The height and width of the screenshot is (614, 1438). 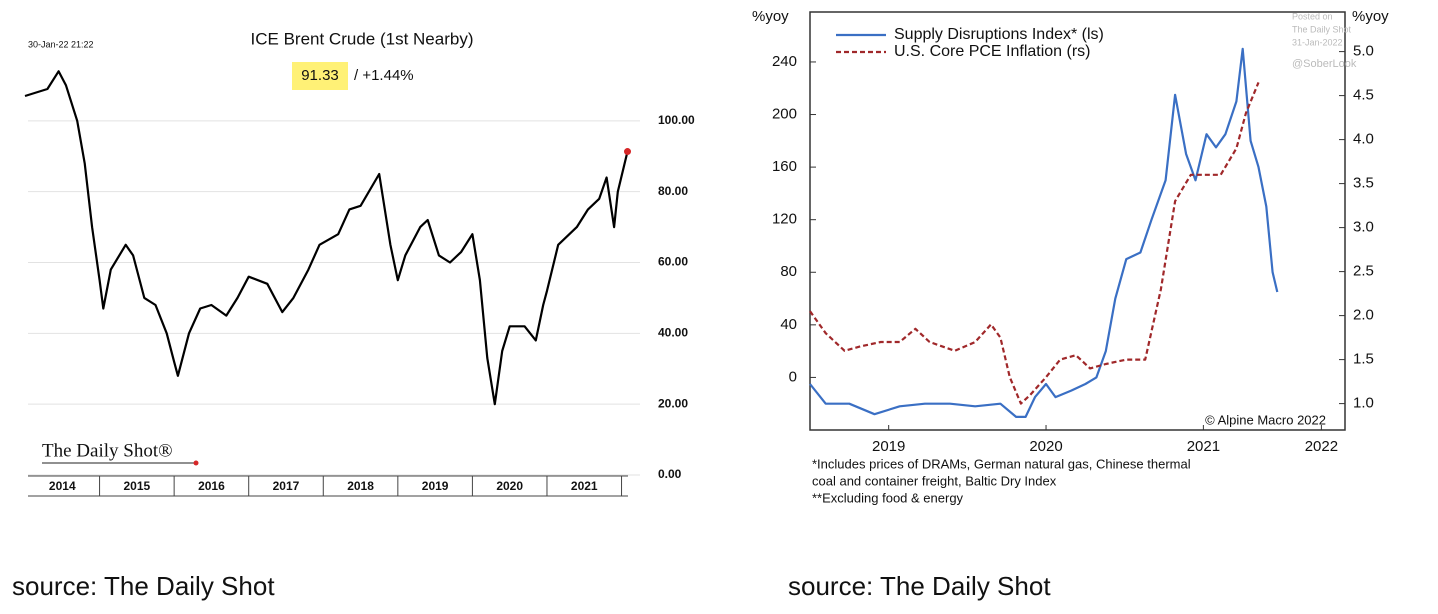 I want to click on y-tick-label: 80, so click(x=788, y=271).